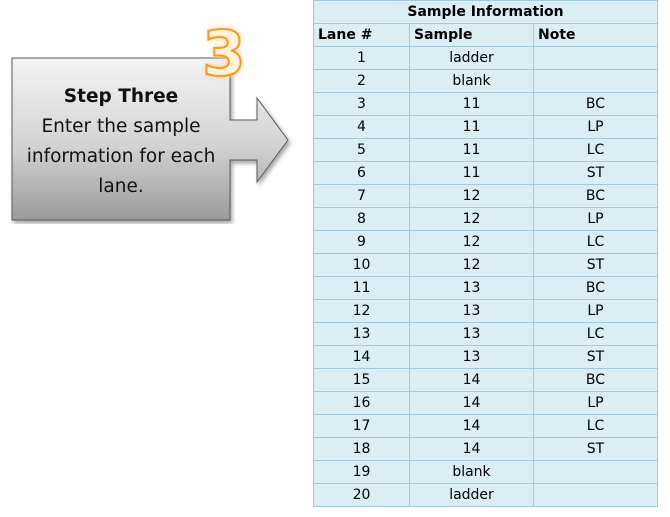 The width and height of the screenshot is (670, 517). I want to click on table-row: 5 11 LC, so click(485, 150).